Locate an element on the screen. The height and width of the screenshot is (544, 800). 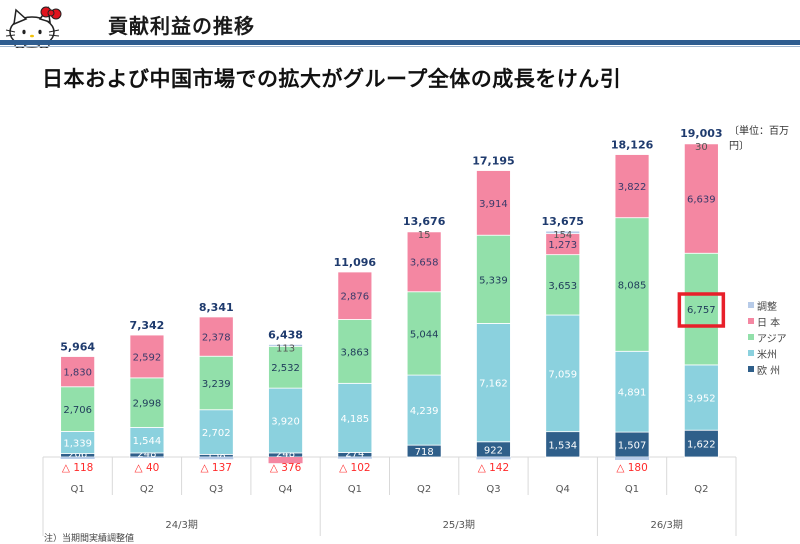
negative-value-label: △ 102 is located at coordinates (354, 468).